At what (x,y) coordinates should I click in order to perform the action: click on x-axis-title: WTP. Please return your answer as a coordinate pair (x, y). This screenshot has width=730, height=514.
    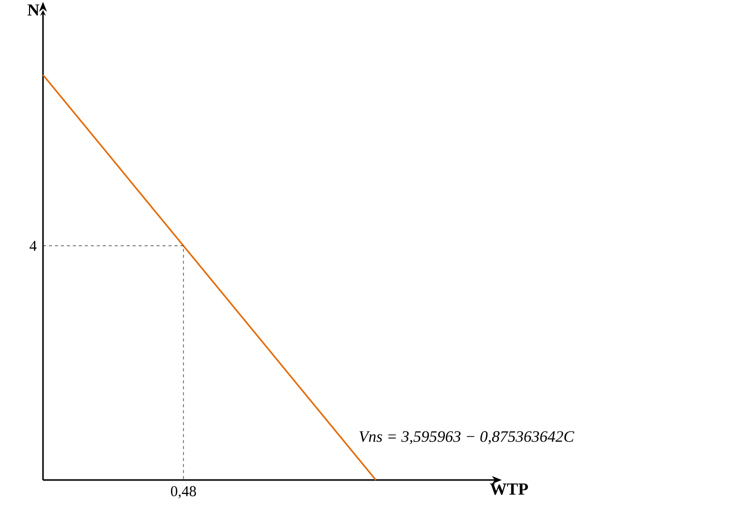
    Looking at the image, I should click on (509, 489).